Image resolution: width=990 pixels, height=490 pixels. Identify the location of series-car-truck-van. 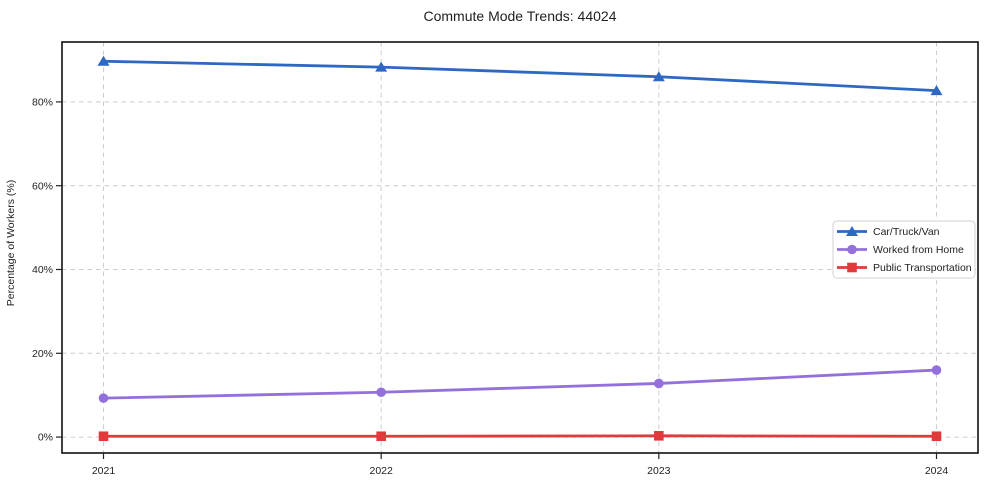
(520, 75).